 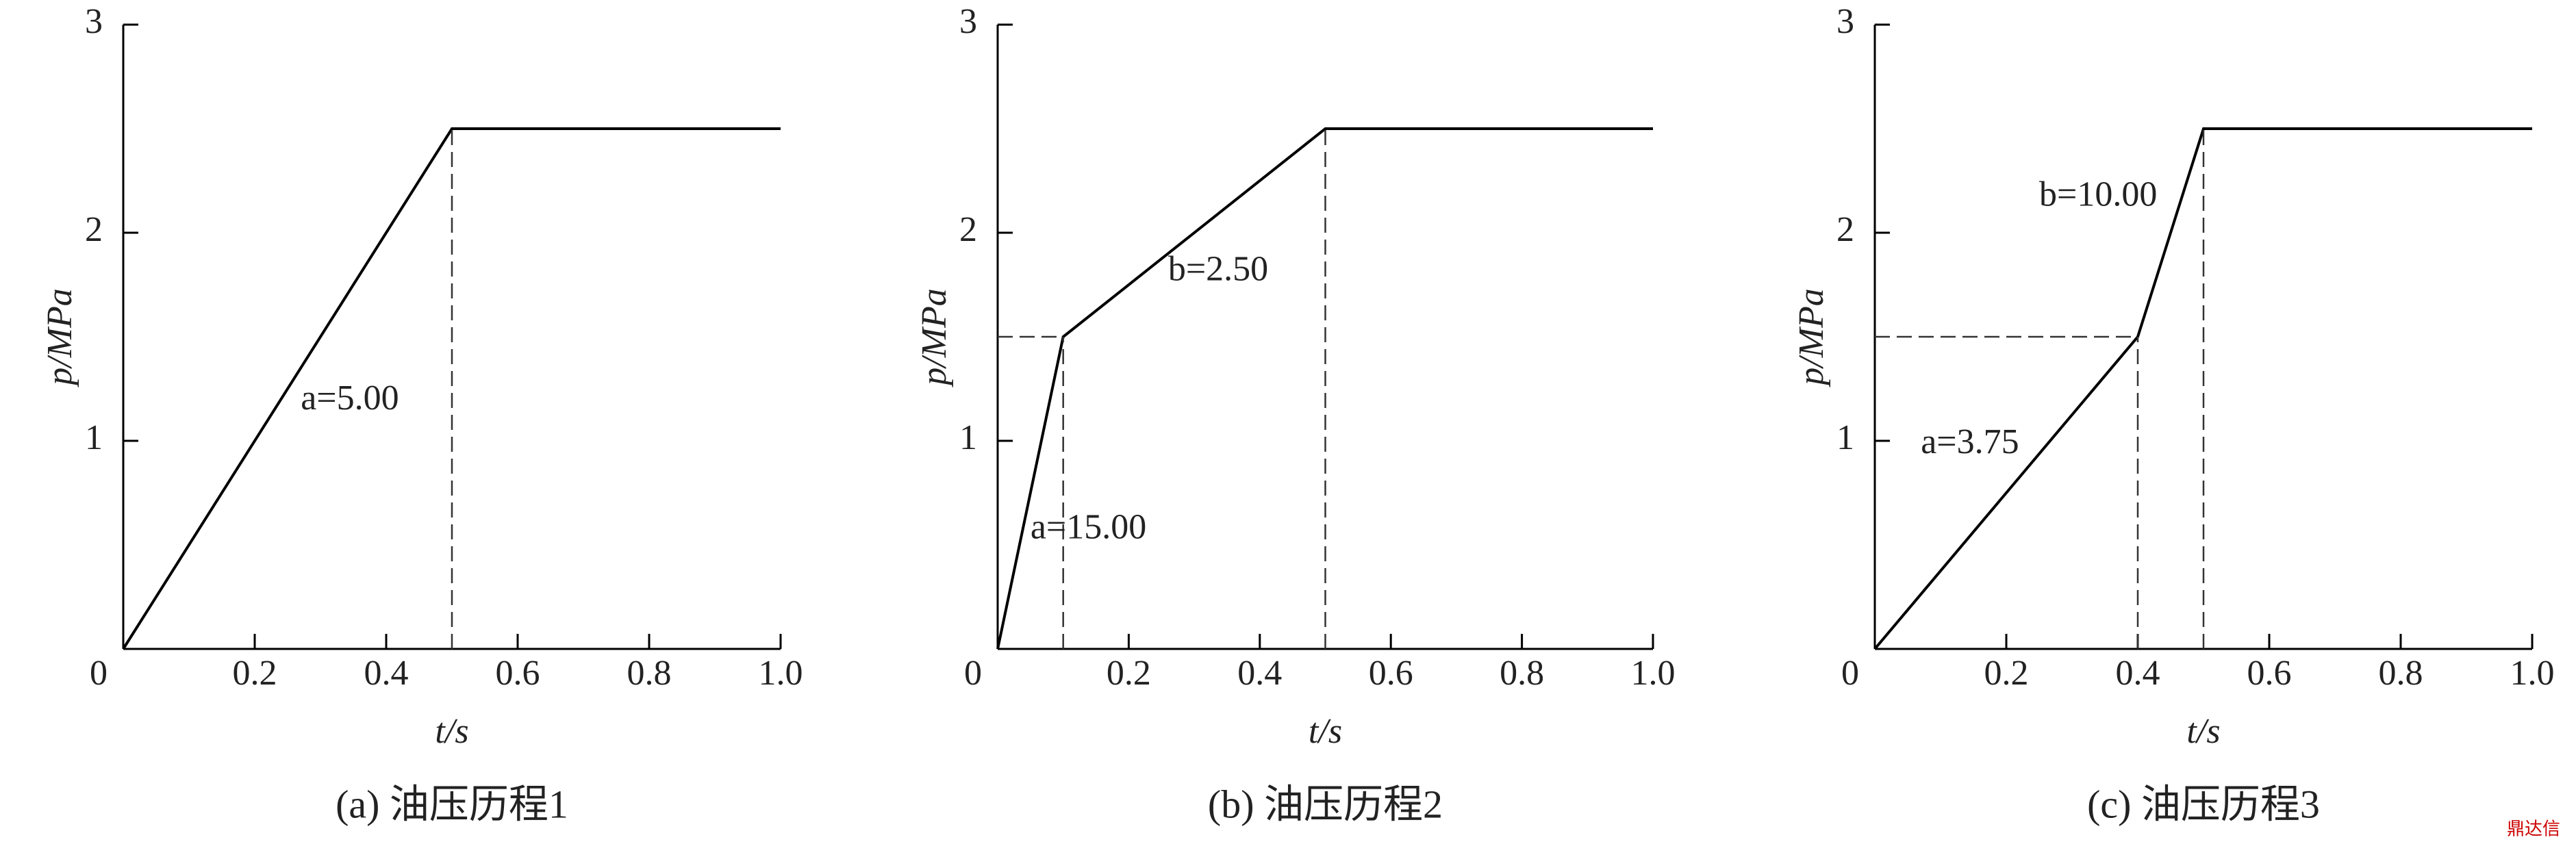 I want to click on caption: (b) 油压历程2, so click(x=1325, y=804).